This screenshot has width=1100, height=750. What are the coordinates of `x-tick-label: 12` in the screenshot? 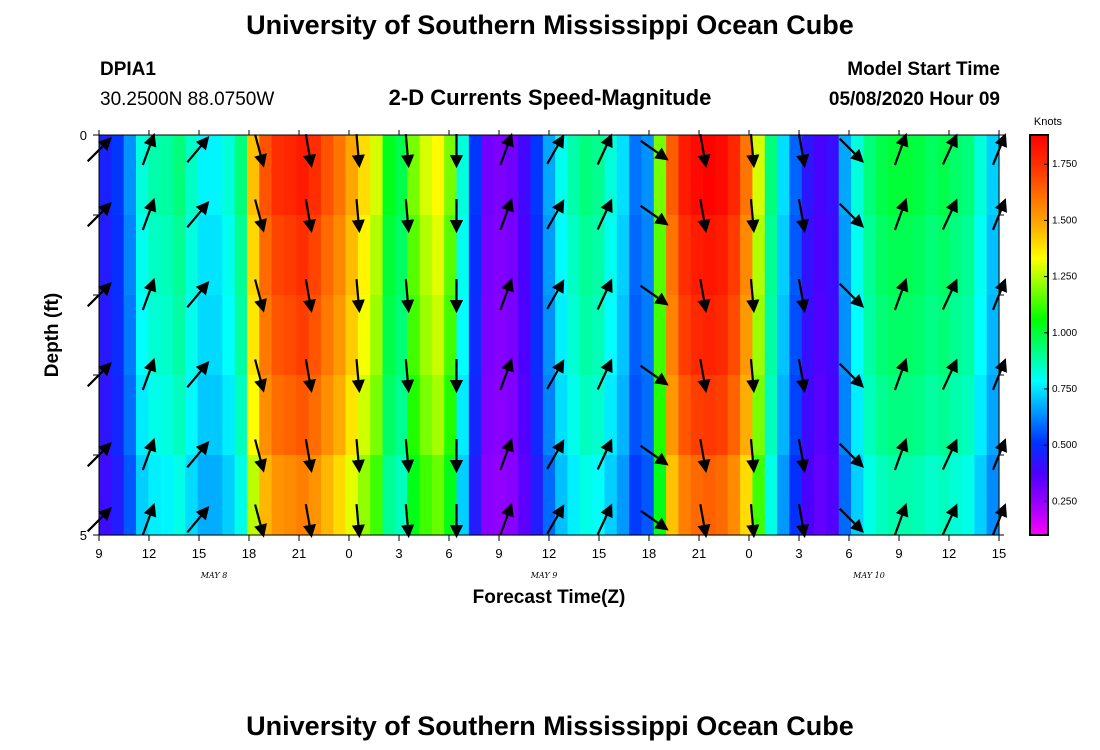 It's located at (149, 553).